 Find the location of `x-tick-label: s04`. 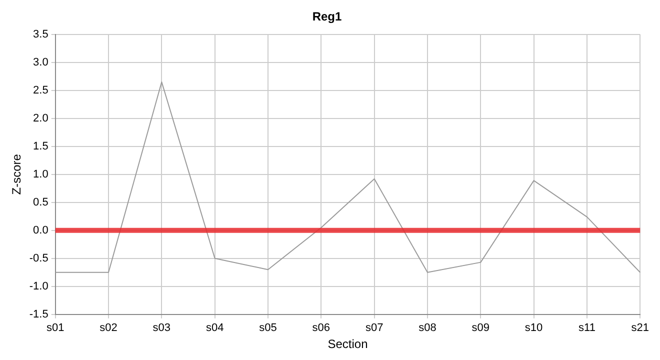

x-tick-label: s04 is located at coordinates (215, 328).